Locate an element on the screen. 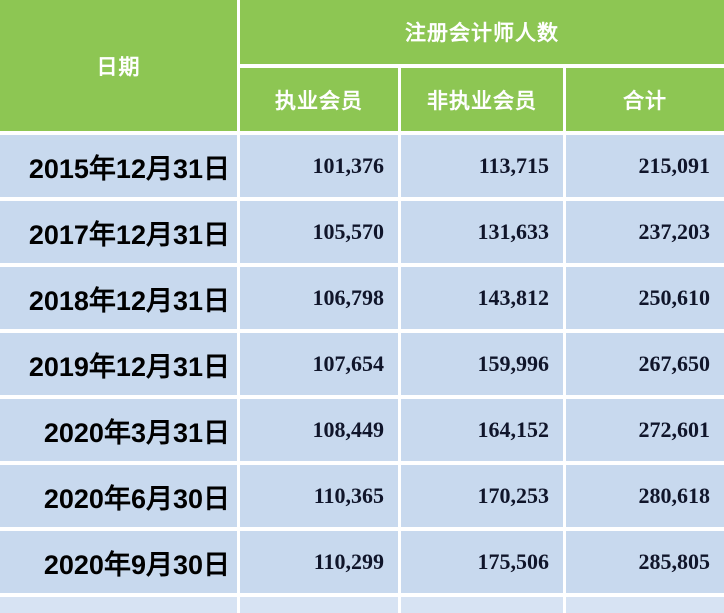 This screenshot has height=613, width=724. value-cell-non-practicing: 143,812 is located at coordinates (482, 298).